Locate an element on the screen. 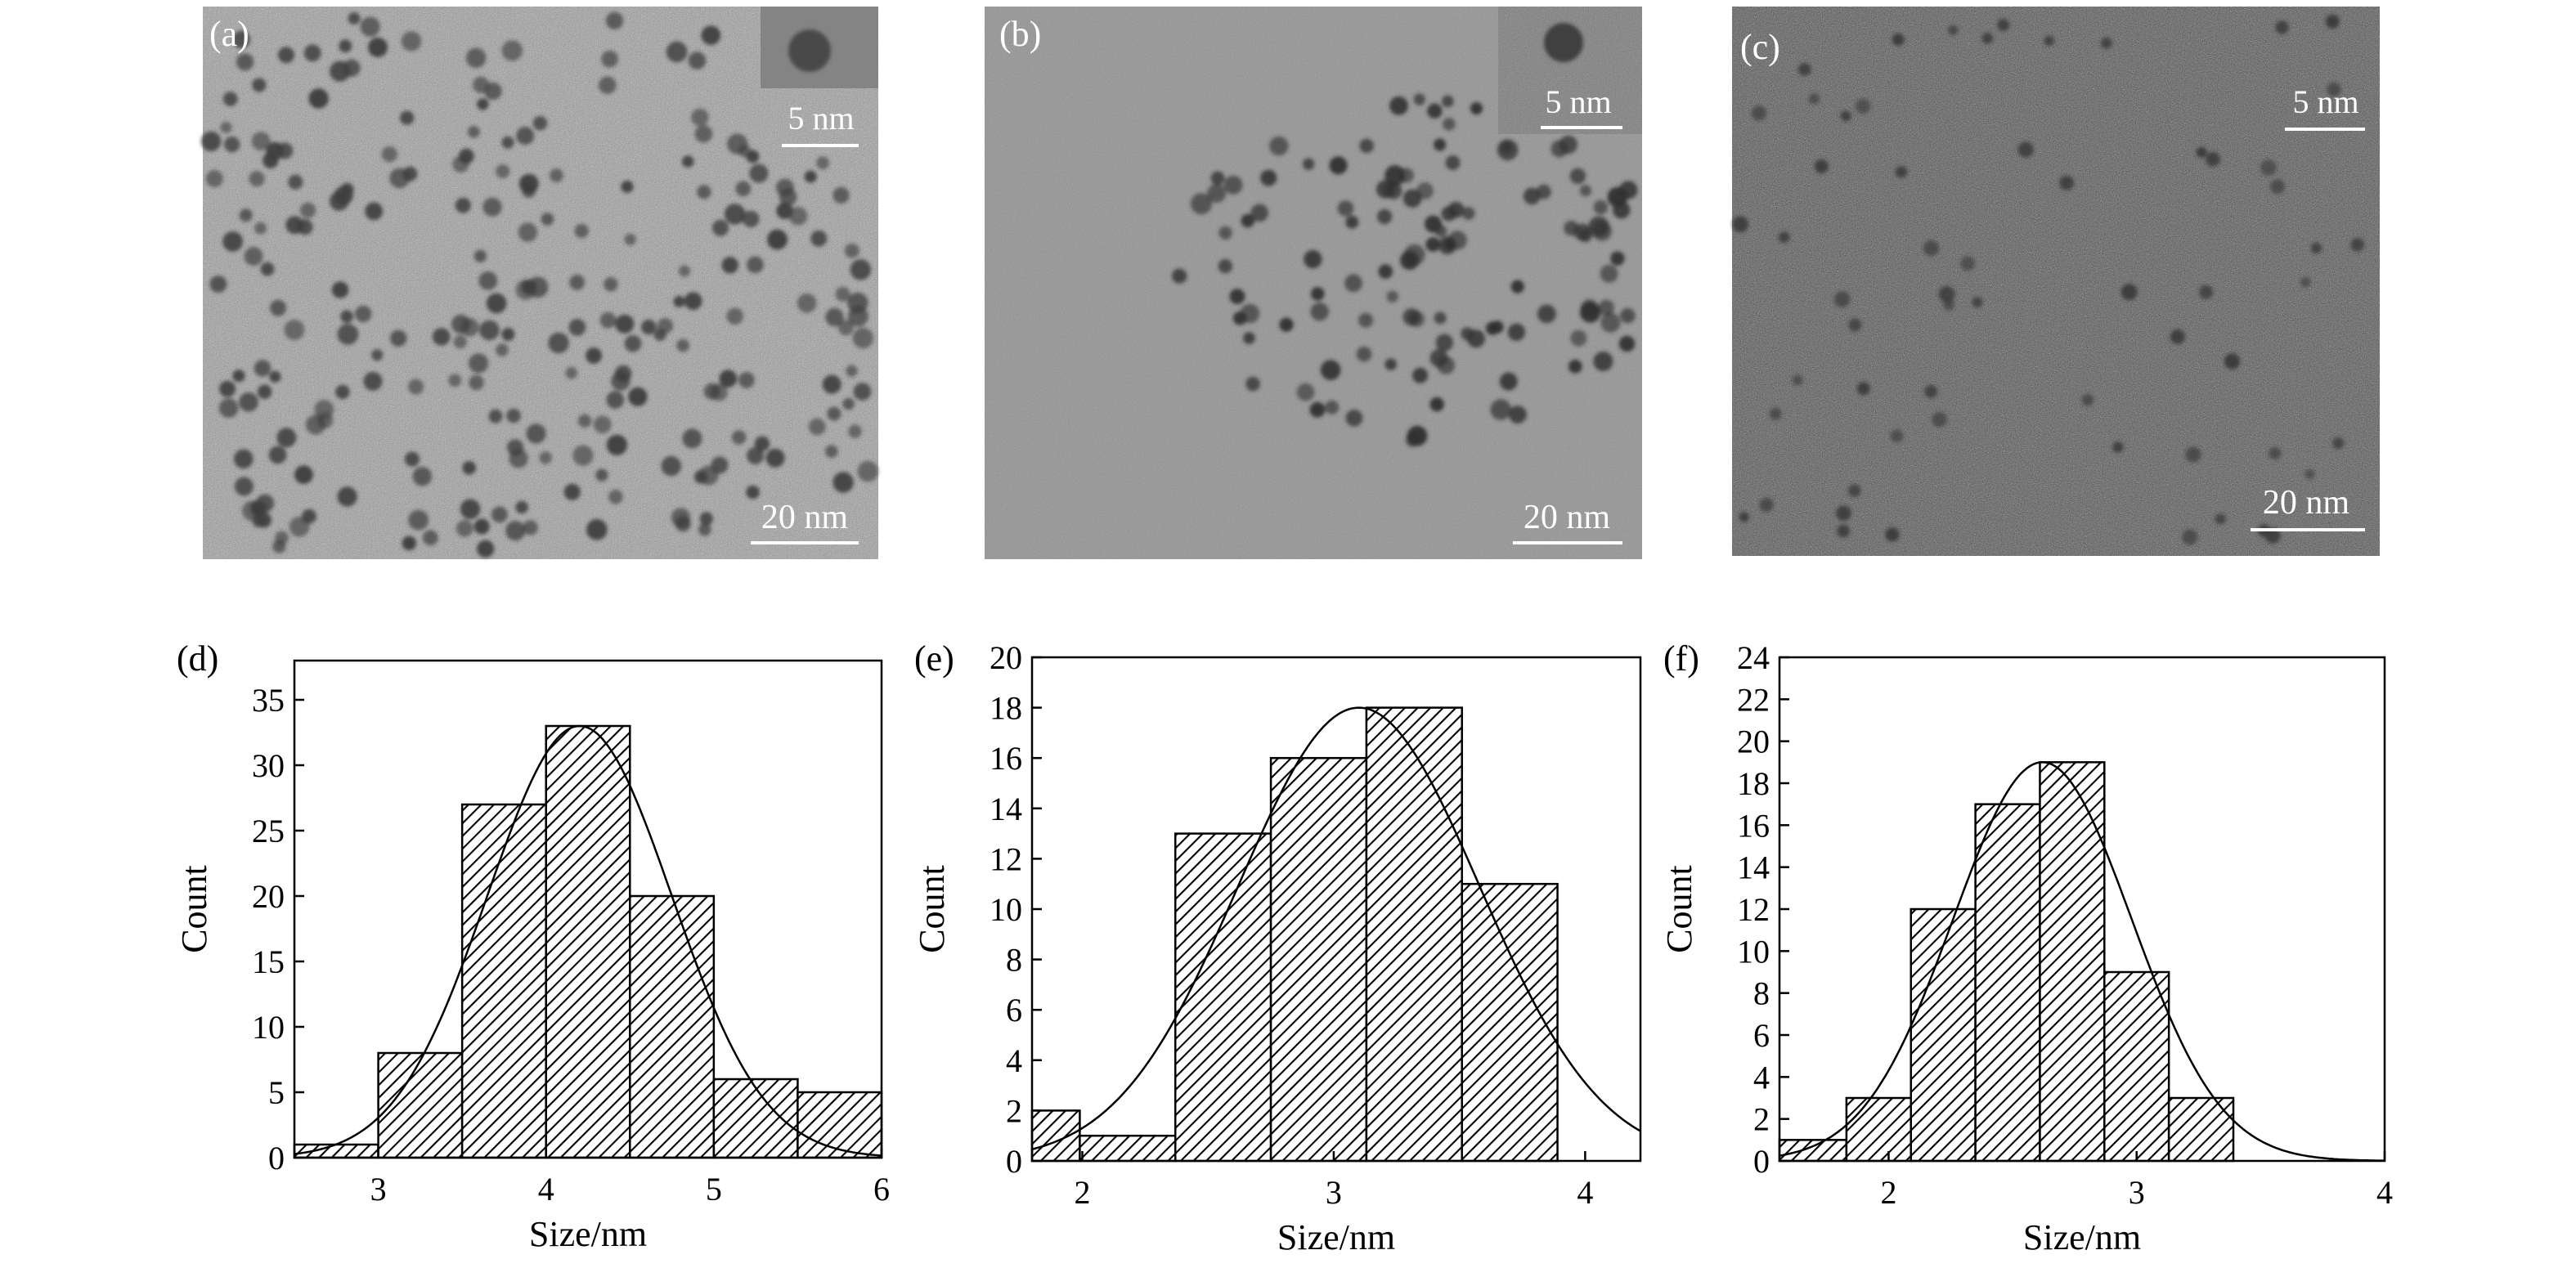 The image size is (2576, 1286). micrograph-b-inset-particle is located at coordinates (1563, 42).